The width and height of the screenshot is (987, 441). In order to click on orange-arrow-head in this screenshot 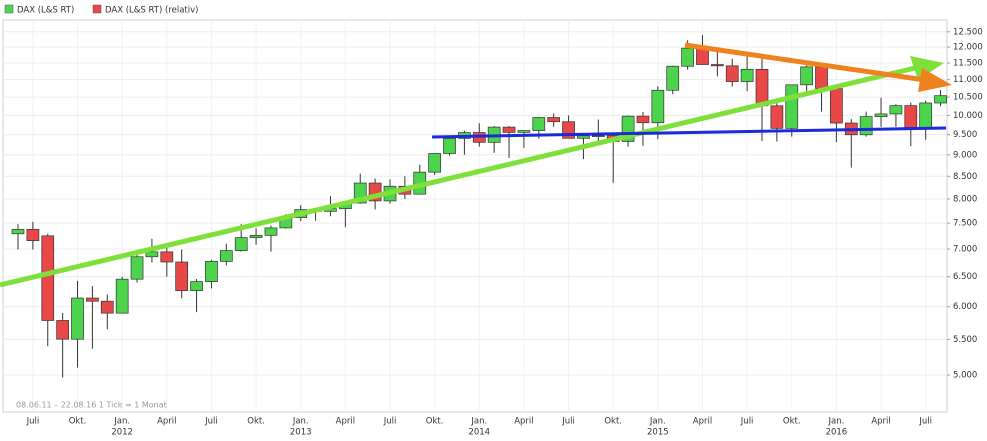, I will do `click(935, 80)`.